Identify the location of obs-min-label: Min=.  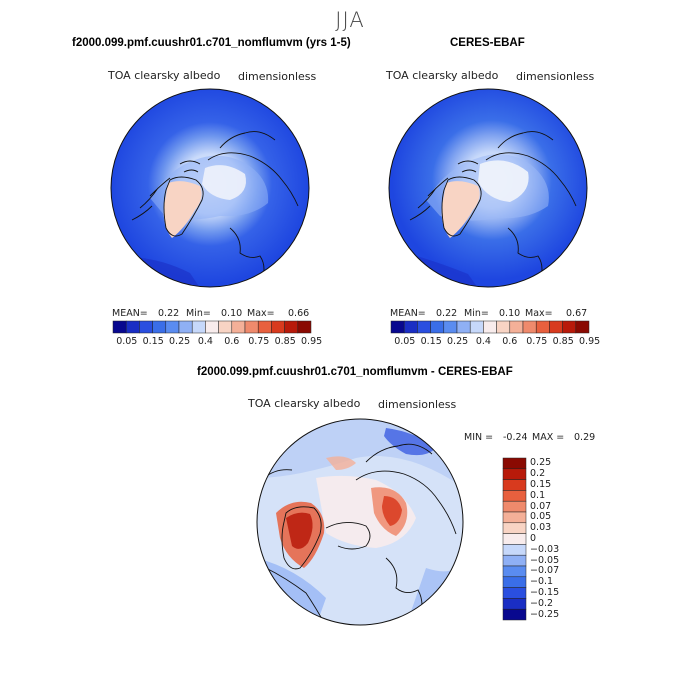
(476, 313).